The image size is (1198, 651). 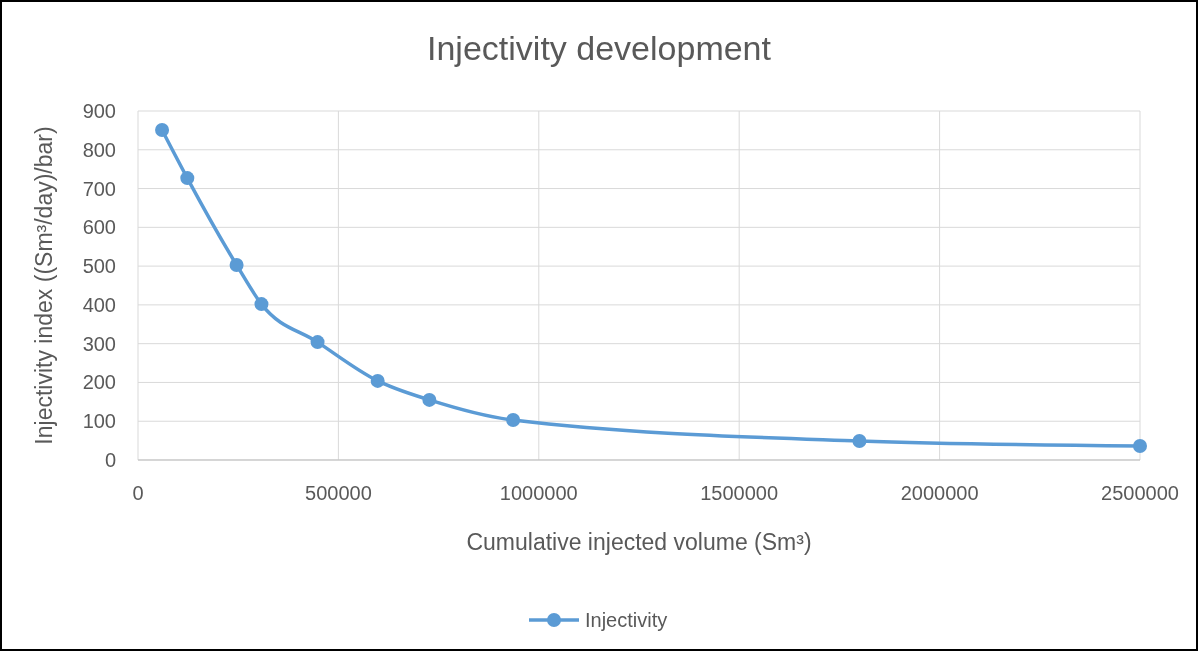 What do you see at coordinates (338, 493) in the screenshot?
I see `x-tick-label: 500000` at bounding box center [338, 493].